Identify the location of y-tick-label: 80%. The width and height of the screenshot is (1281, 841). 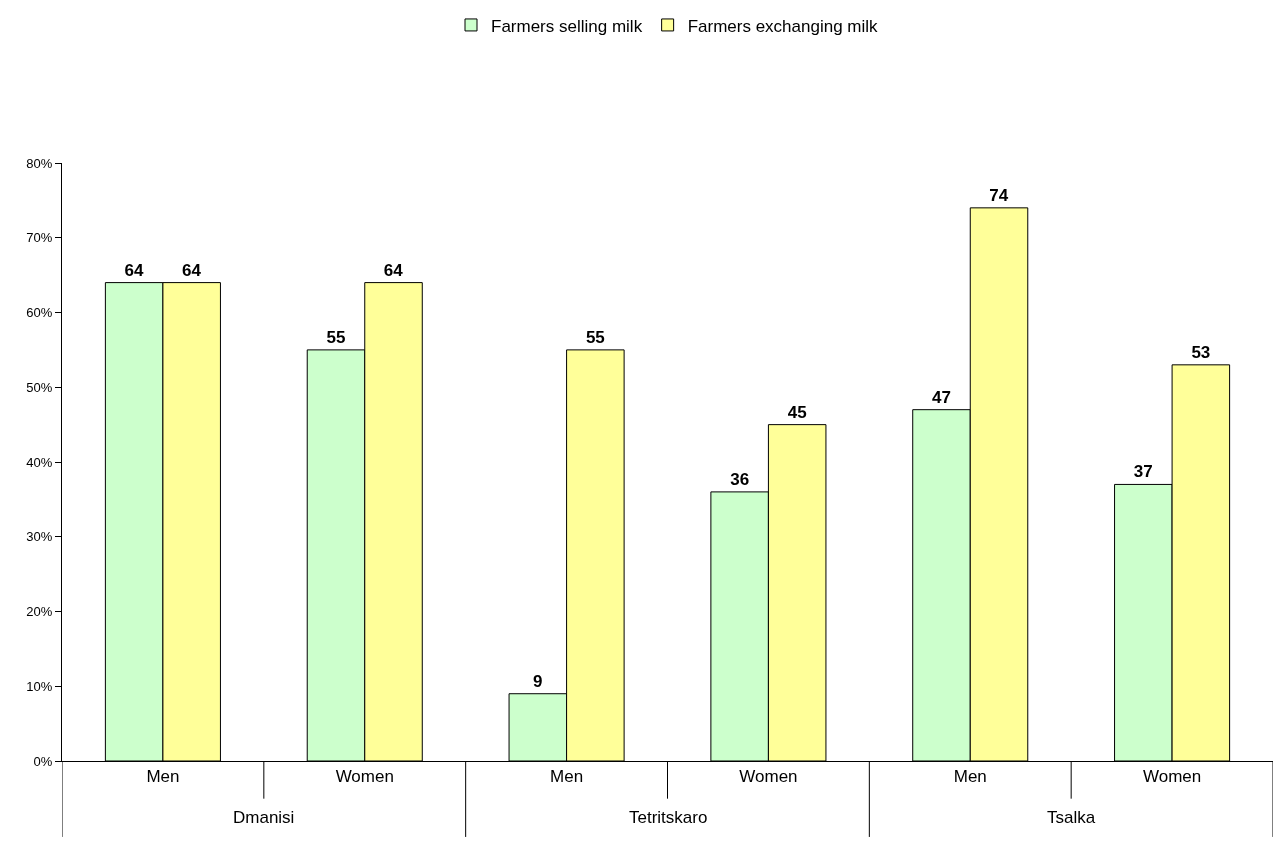
(39, 163).